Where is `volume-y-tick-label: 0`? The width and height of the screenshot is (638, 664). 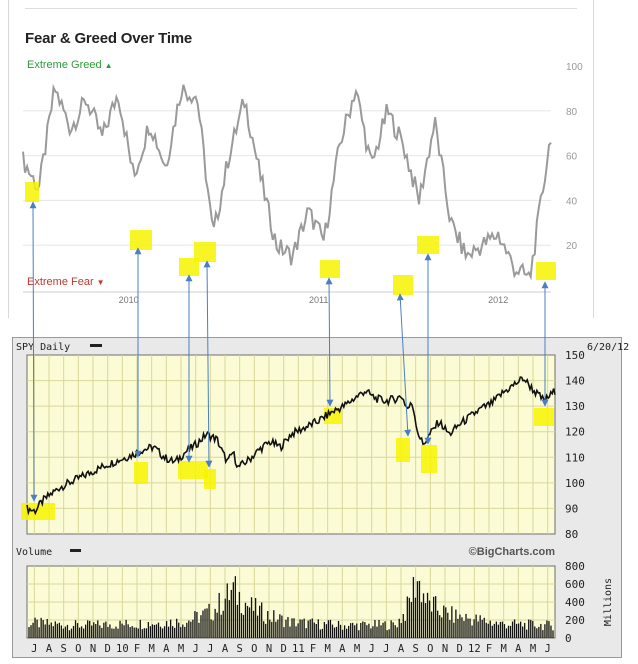
volume-y-tick-label: 0 is located at coordinates (568, 638).